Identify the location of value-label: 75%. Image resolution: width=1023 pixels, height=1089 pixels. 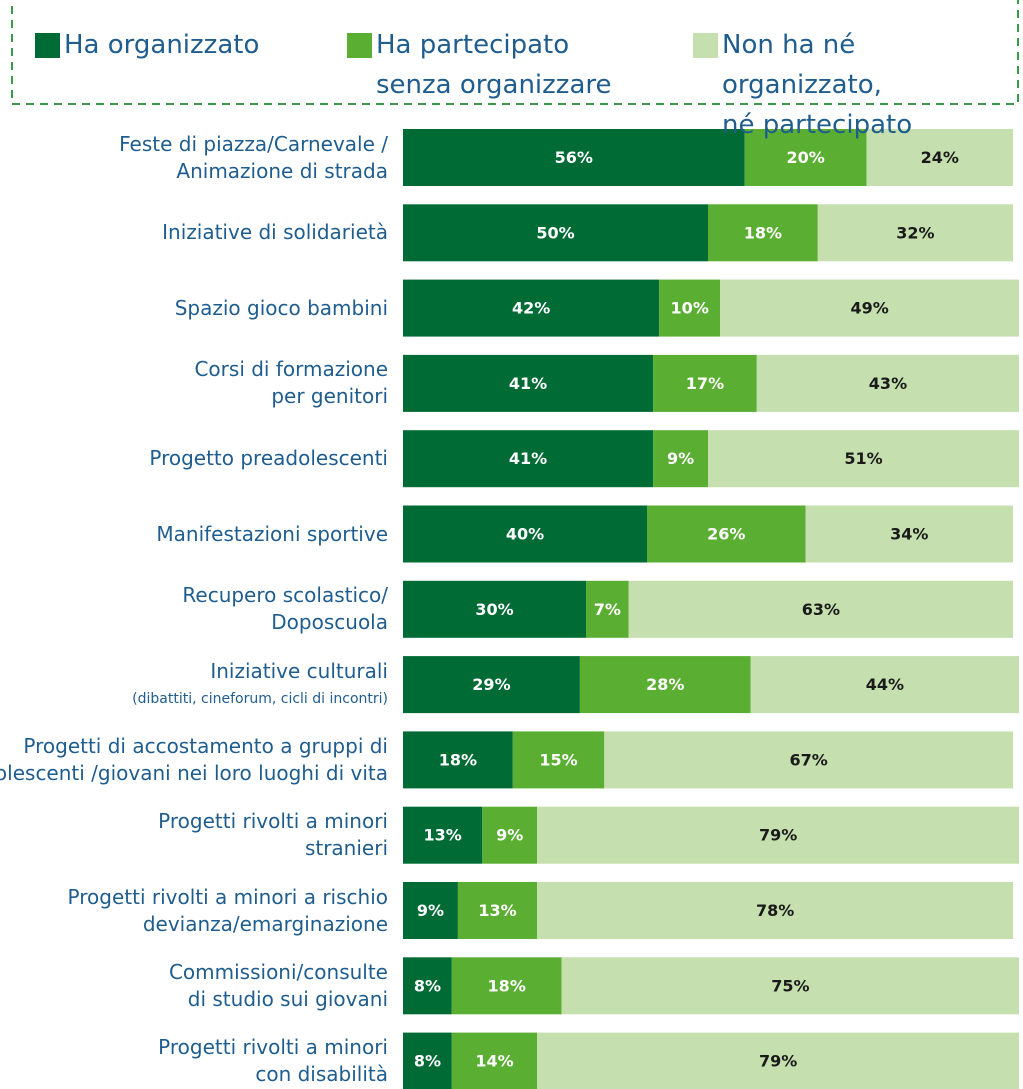
(790, 985).